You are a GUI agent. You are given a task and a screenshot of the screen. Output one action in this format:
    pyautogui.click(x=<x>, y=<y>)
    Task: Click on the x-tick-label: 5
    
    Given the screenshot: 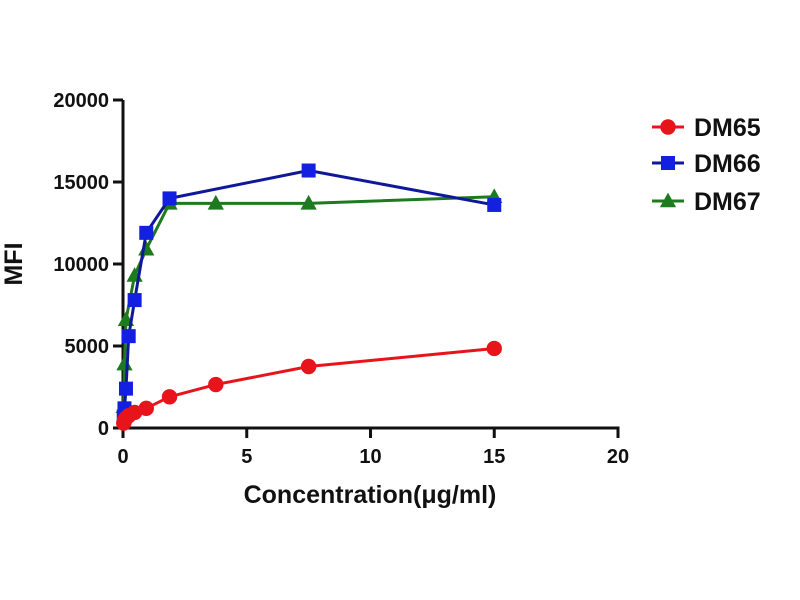 What is the action you would take?
    pyautogui.click(x=246, y=457)
    